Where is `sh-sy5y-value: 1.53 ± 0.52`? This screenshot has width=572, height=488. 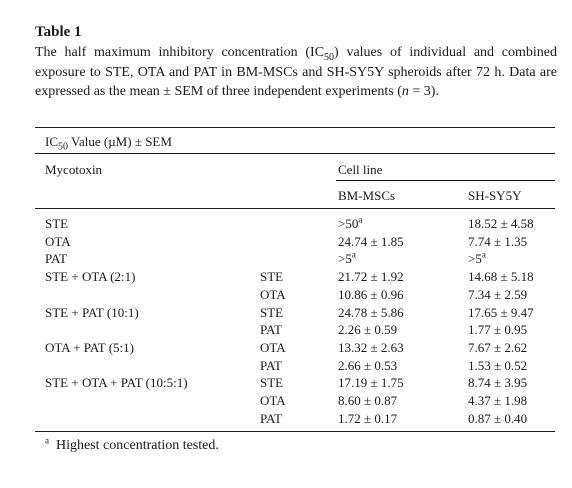 sh-sy5y-value: 1.53 ± 0.52 is located at coordinates (498, 365).